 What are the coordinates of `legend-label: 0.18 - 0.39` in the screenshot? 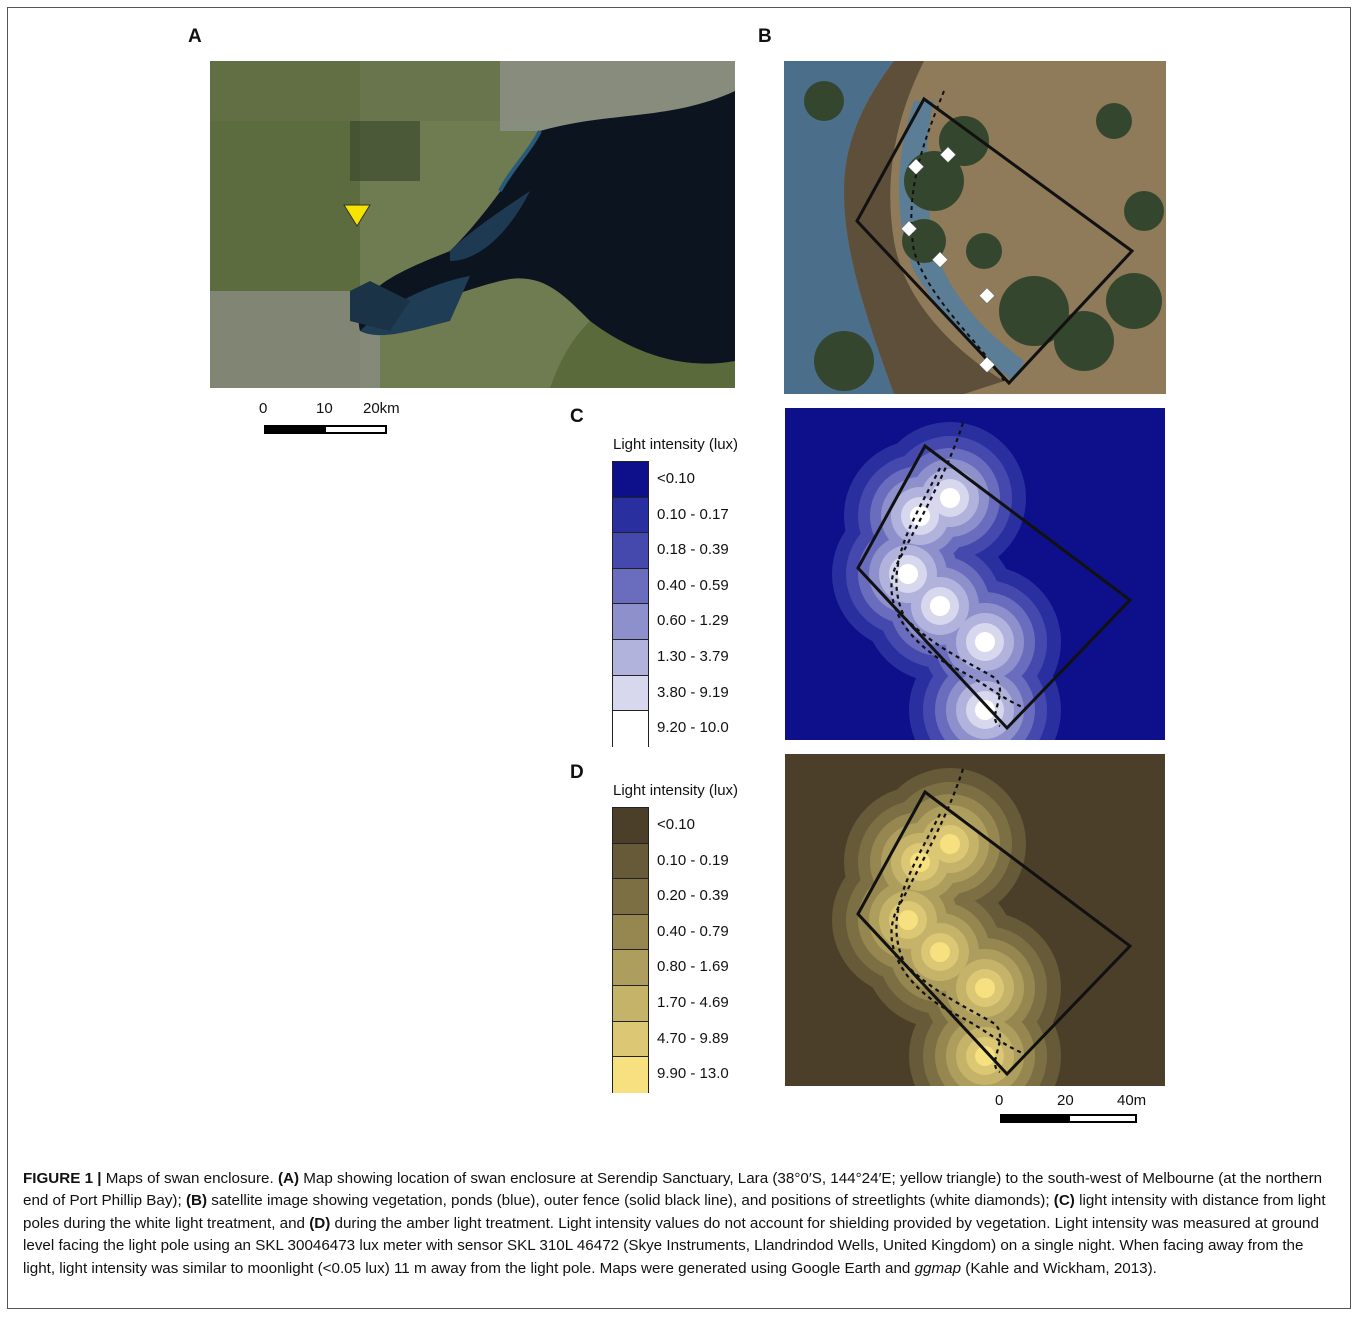 It's located at (693, 550).